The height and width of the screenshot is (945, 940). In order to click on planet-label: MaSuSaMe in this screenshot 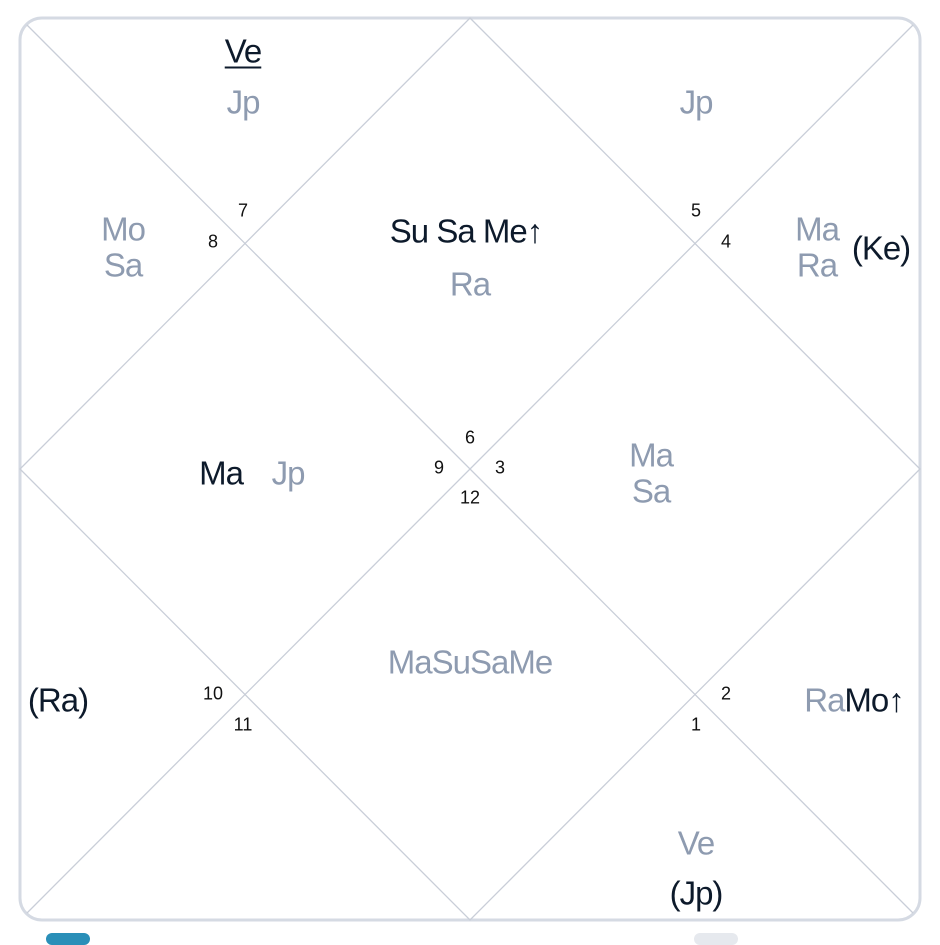, I will do `click(470, 662)`.